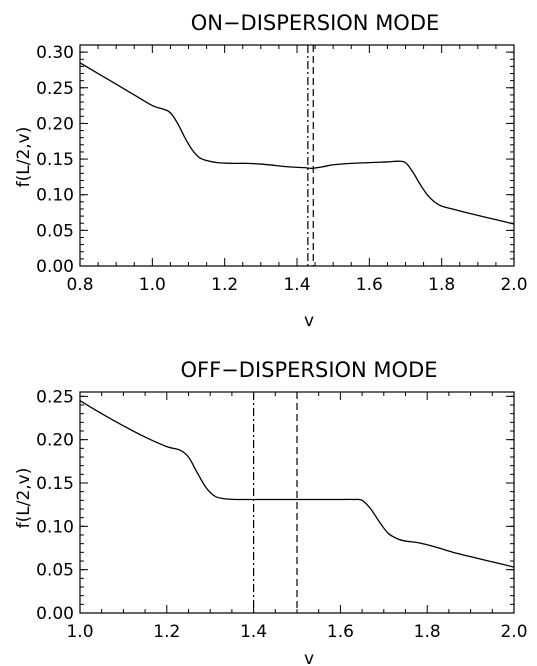 This screenshot has width=537, height=666. What do you see at coordinates (55, 53) in the screenshot?
I see `y-tick-label: 0.30` at bounding box center [55, 53].